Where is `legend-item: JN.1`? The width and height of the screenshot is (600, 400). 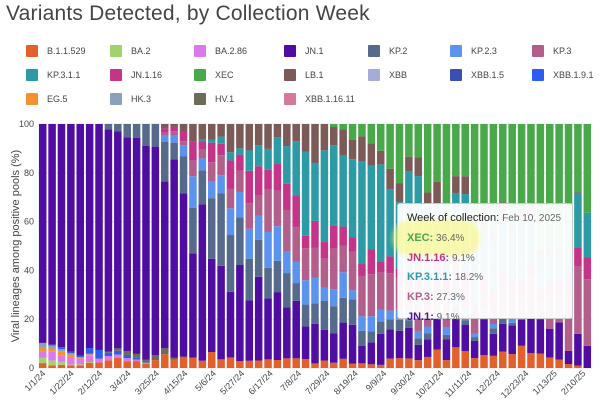
legend-item: JN.1 is located at coordinates (304, 51).